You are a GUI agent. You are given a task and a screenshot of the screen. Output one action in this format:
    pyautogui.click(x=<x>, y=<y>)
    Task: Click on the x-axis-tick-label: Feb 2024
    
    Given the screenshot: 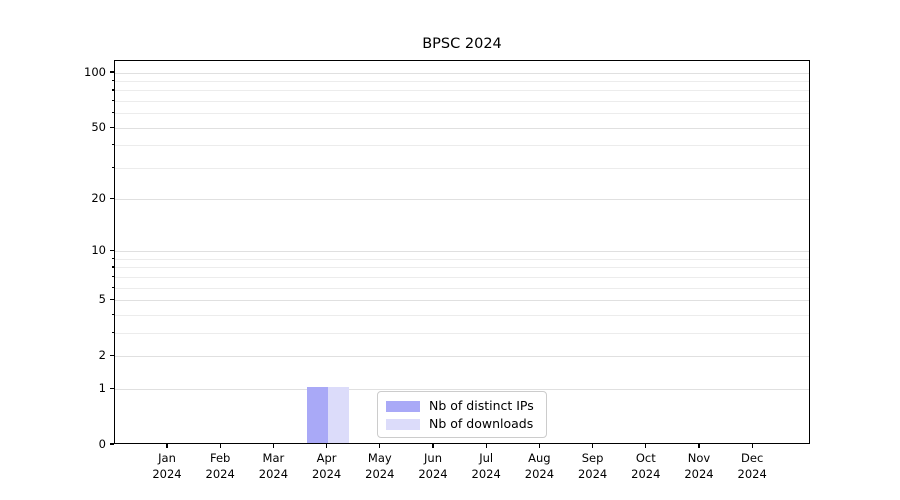 What is the action you would take?
    pyautogui.click(x=220, y=466)
    